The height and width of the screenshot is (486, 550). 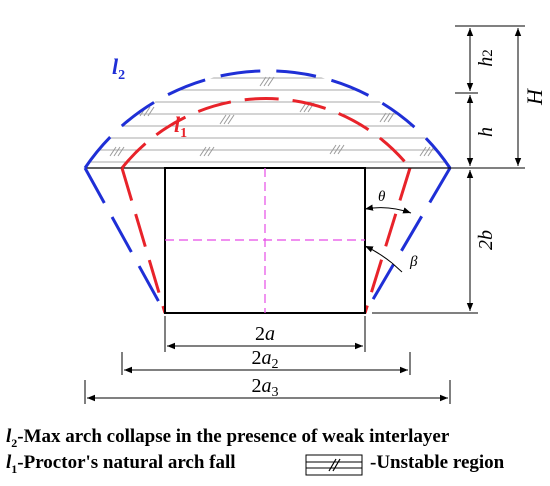 I want to click on theta-label: θ, so click(x=382, y=197).